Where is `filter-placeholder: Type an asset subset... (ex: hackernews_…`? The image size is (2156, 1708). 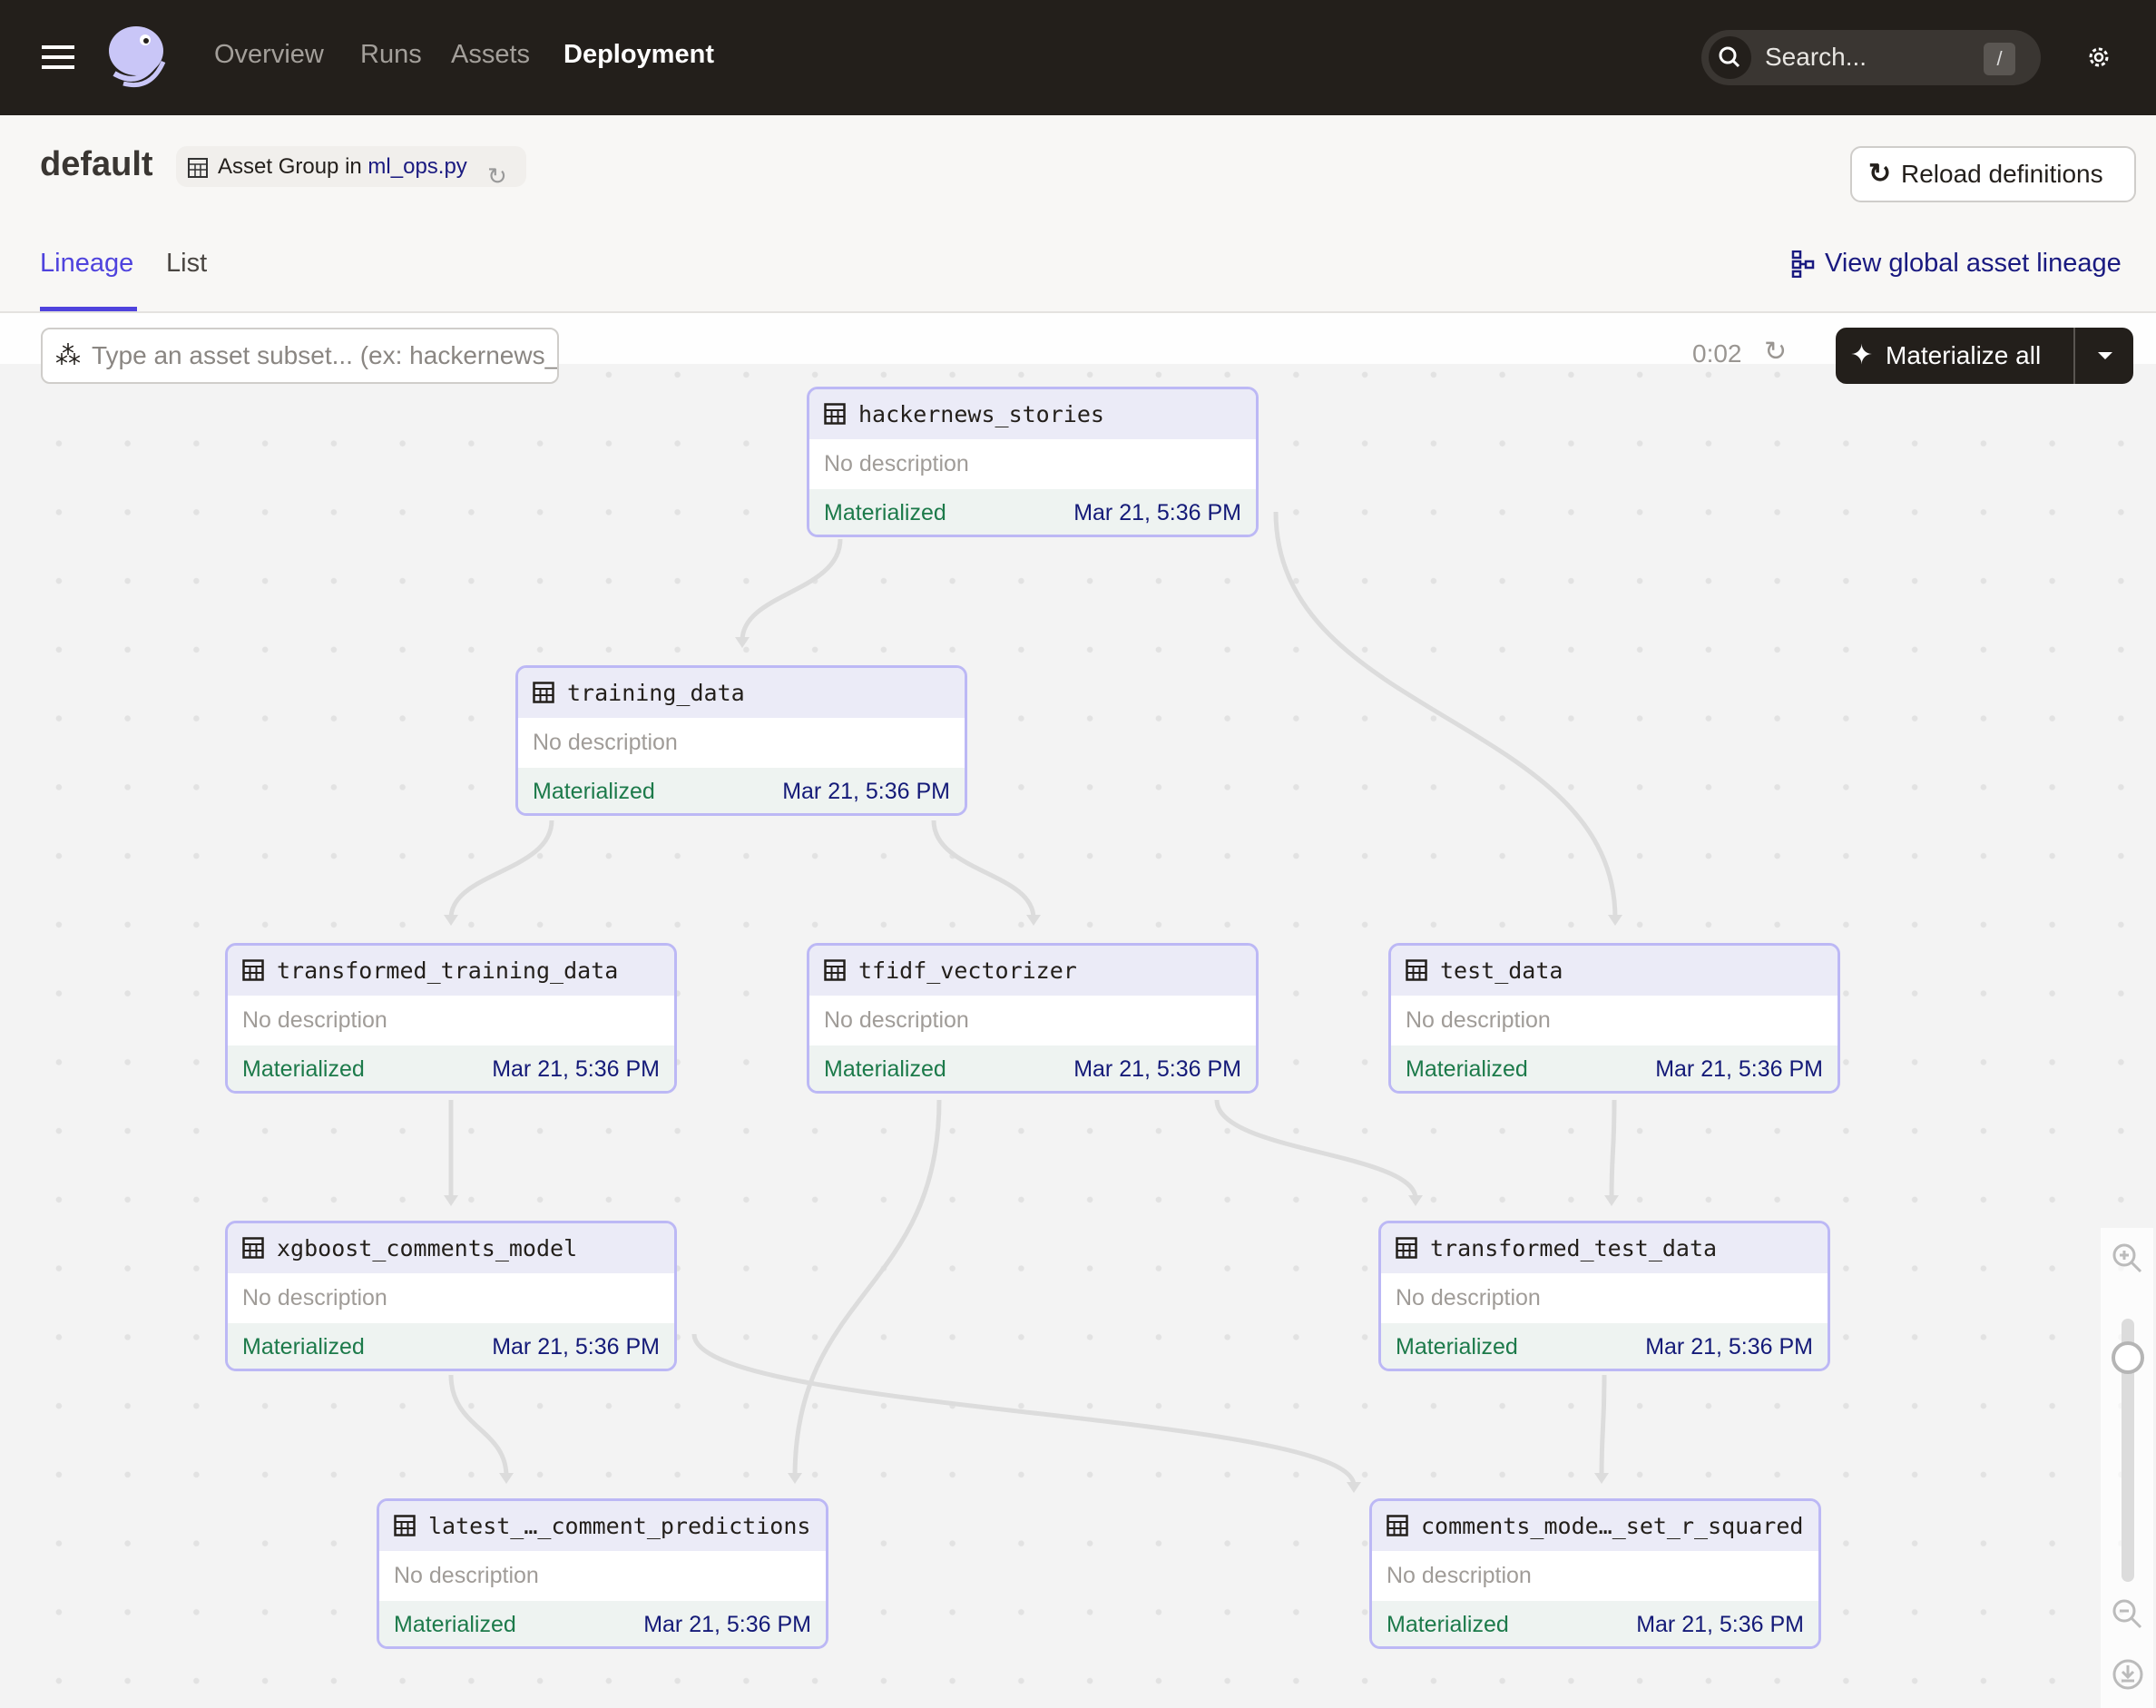
filter-placeholder: Type an asset subset... (ex: hackernews_… is located at coordinates (325, 355).